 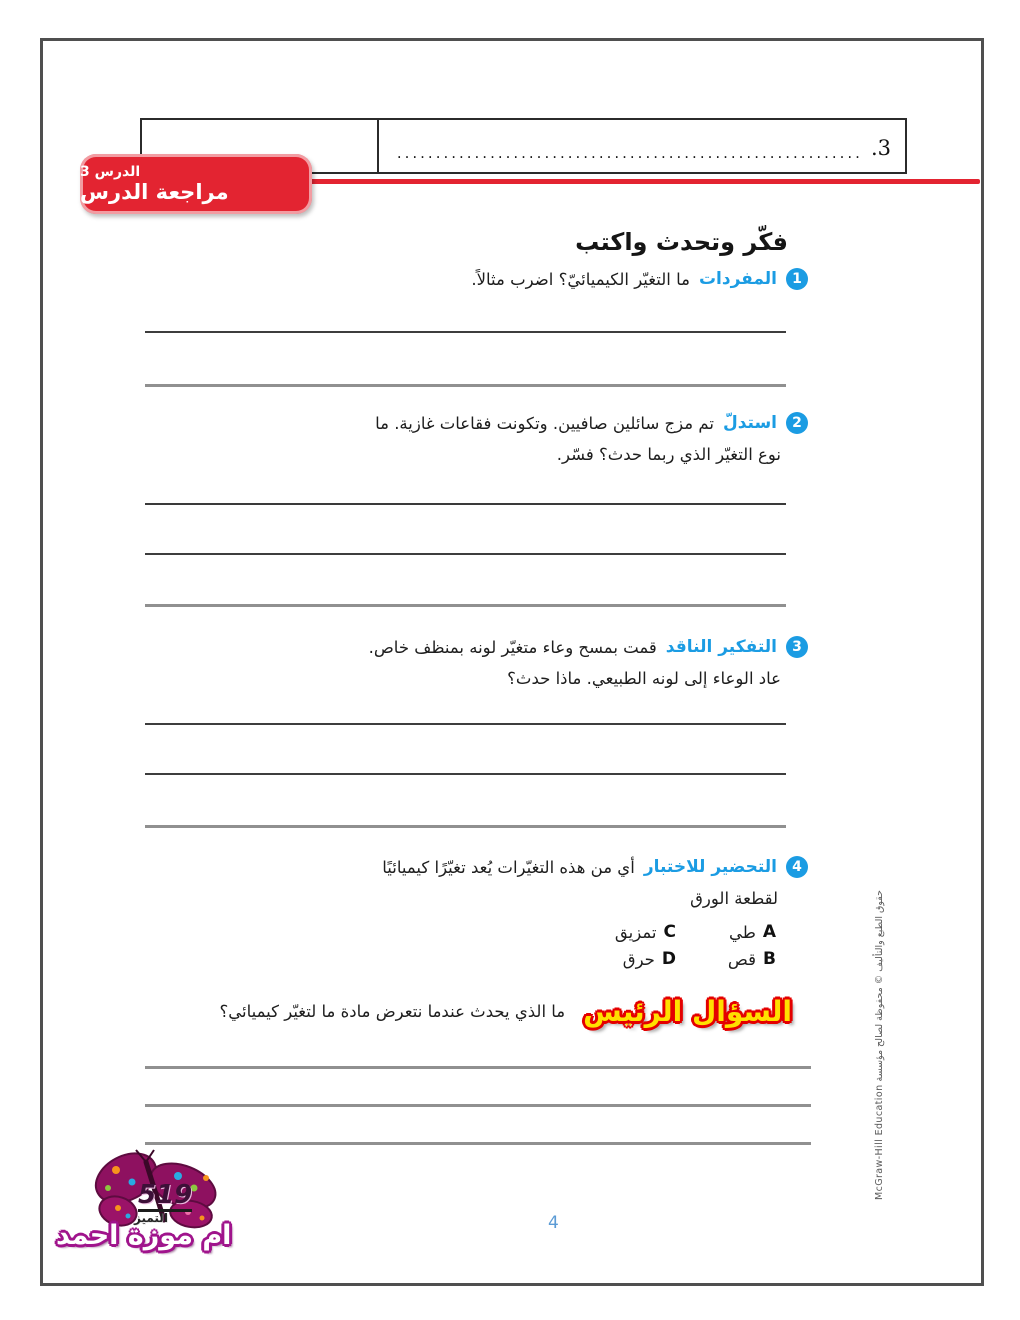 What do you see at coordinates (644, 678) in the screenshot?
I see `question-3-text-line2: عاد الوعاء إلى لونه الطبيعي. ماذا حدث؟` at bounding box center [644, 678].